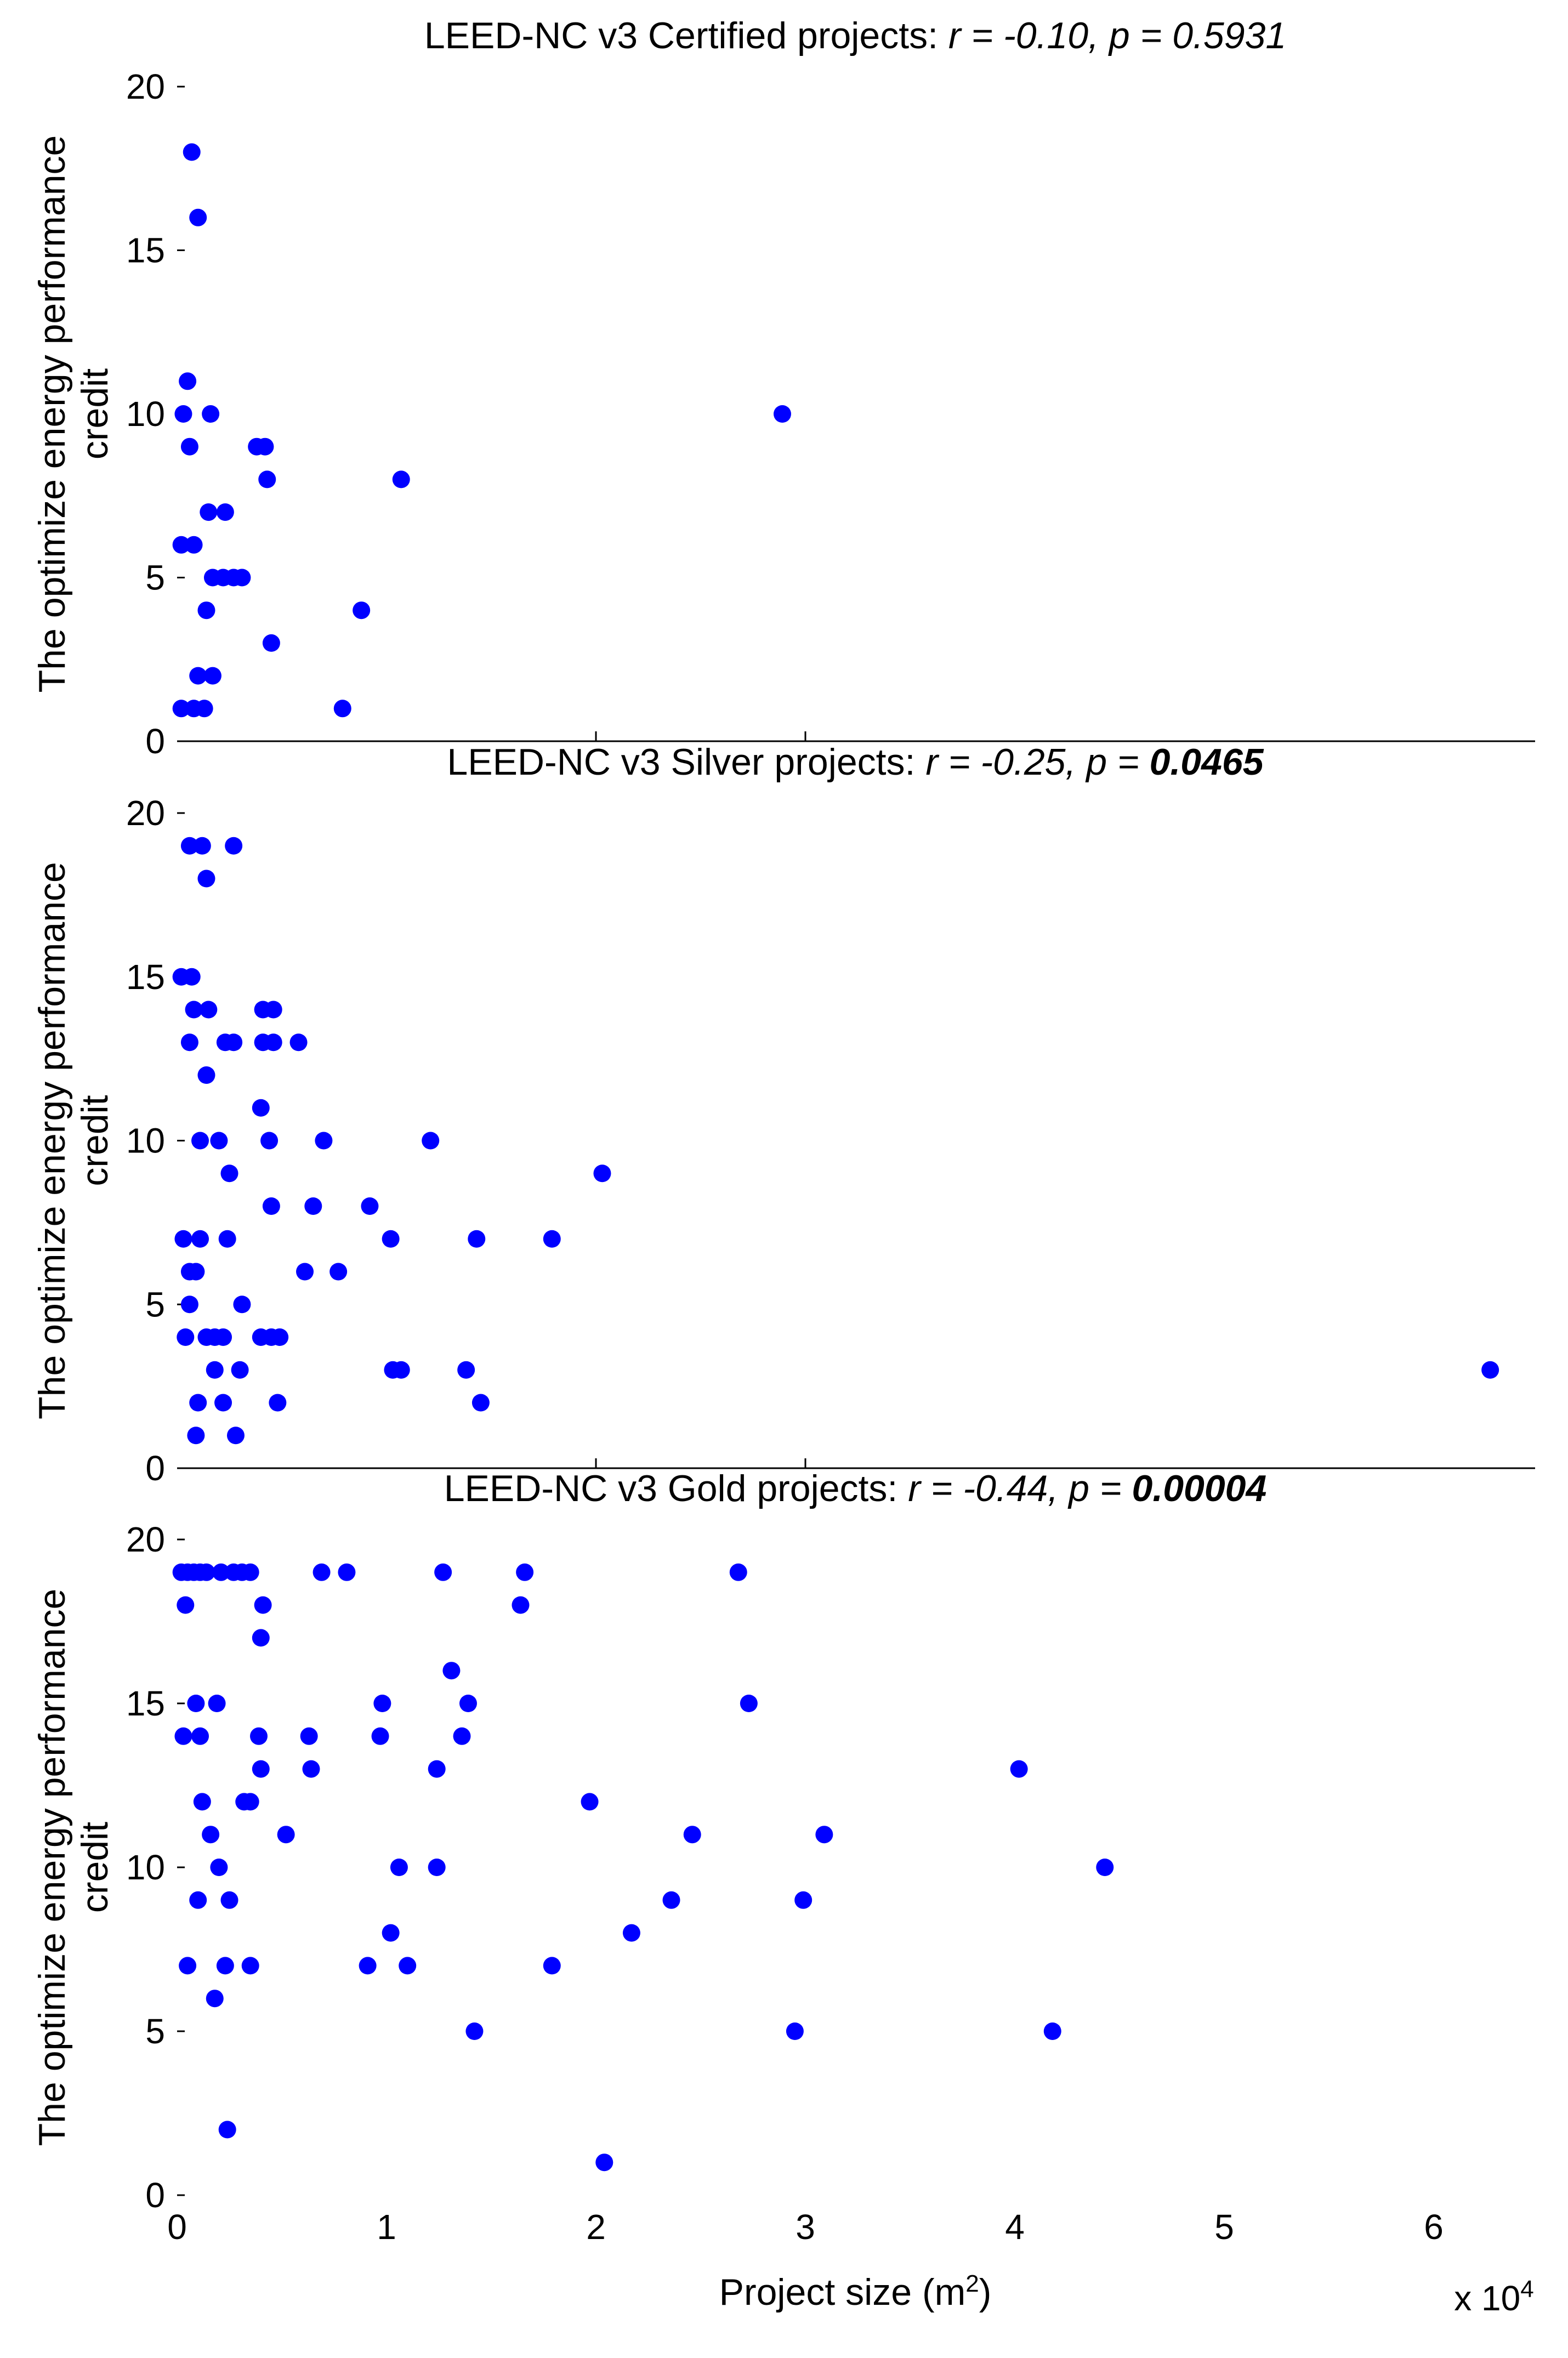  What do you see at coordinates (95, 1140) in the screenshot?
I see `y-axis-label-credit-silver: credit` at bounding box center [95, 1140].